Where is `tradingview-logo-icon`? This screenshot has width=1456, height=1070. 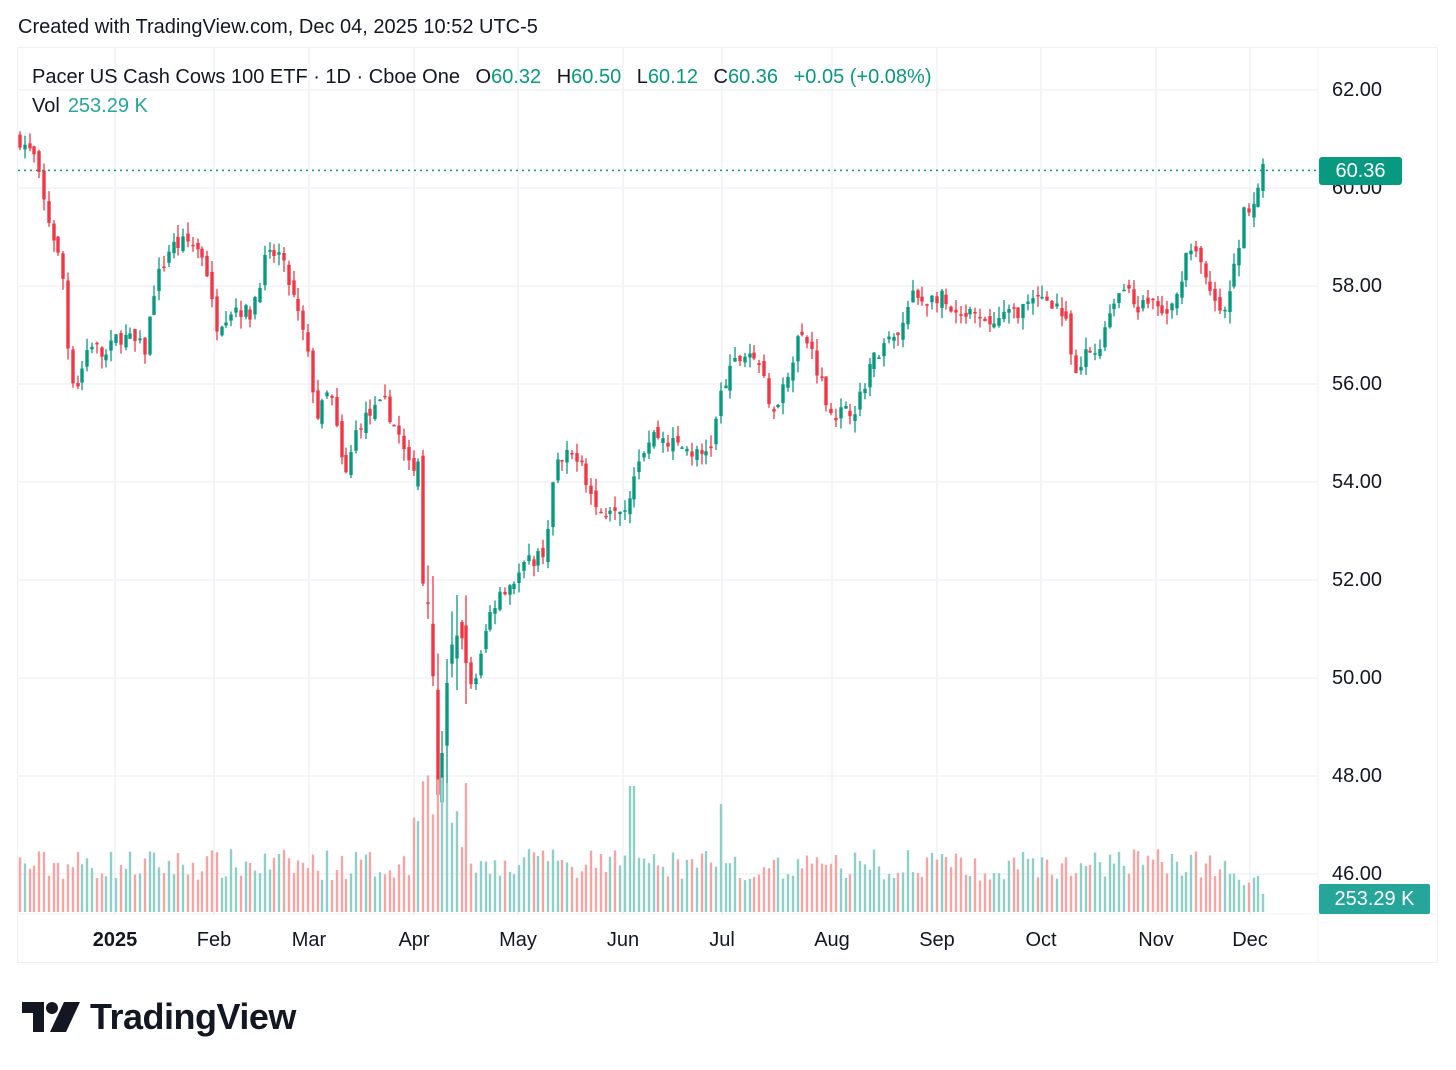 tradingview-logo-icon is located at coordinates (51, 1017).